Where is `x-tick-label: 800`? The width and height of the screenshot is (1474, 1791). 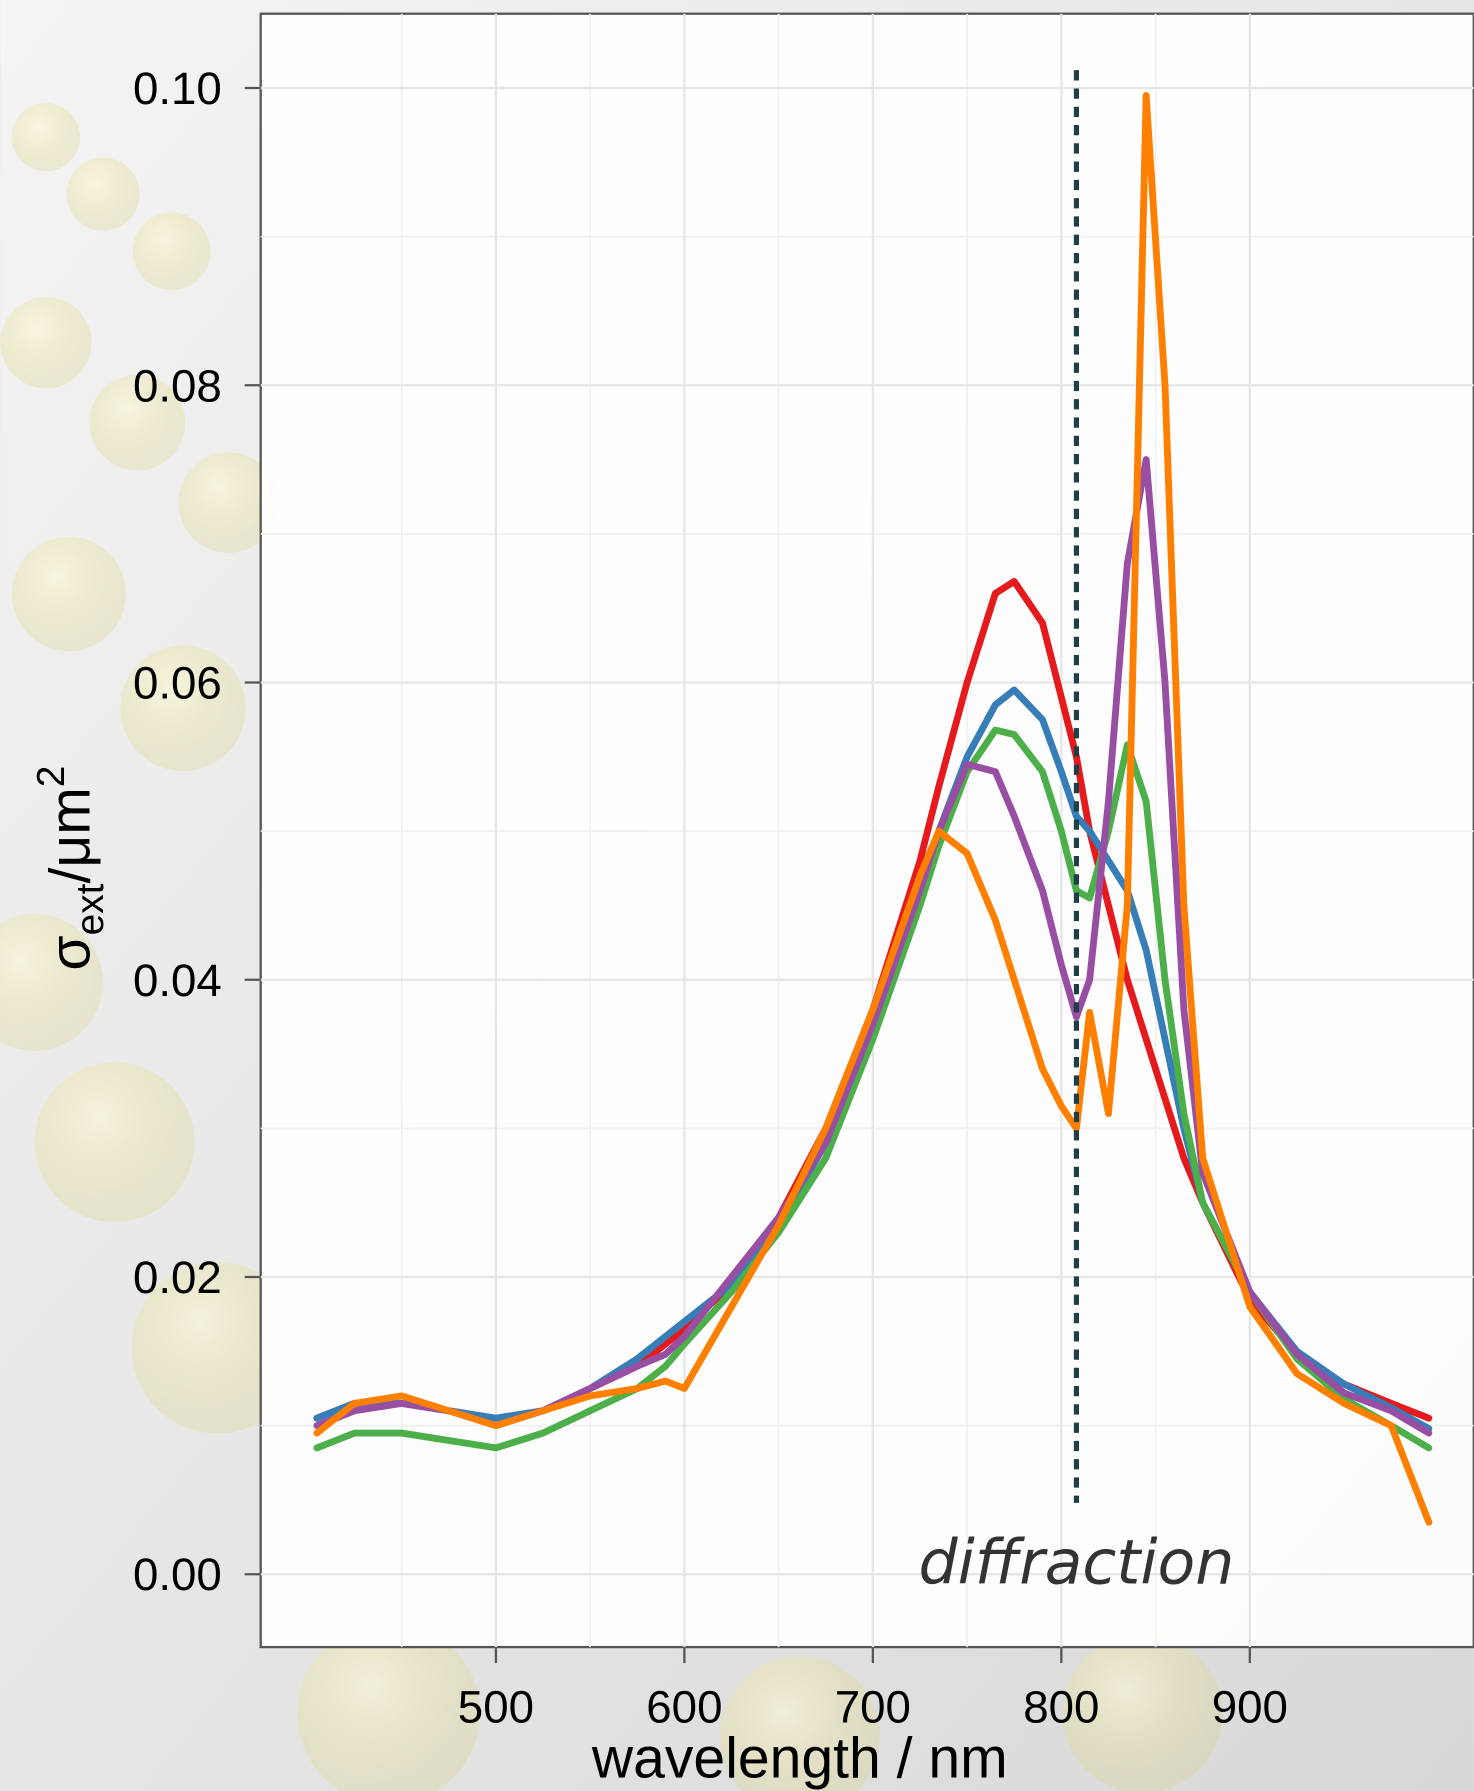 x-tick-label: 800 is located at coordinates (1061, 1706).